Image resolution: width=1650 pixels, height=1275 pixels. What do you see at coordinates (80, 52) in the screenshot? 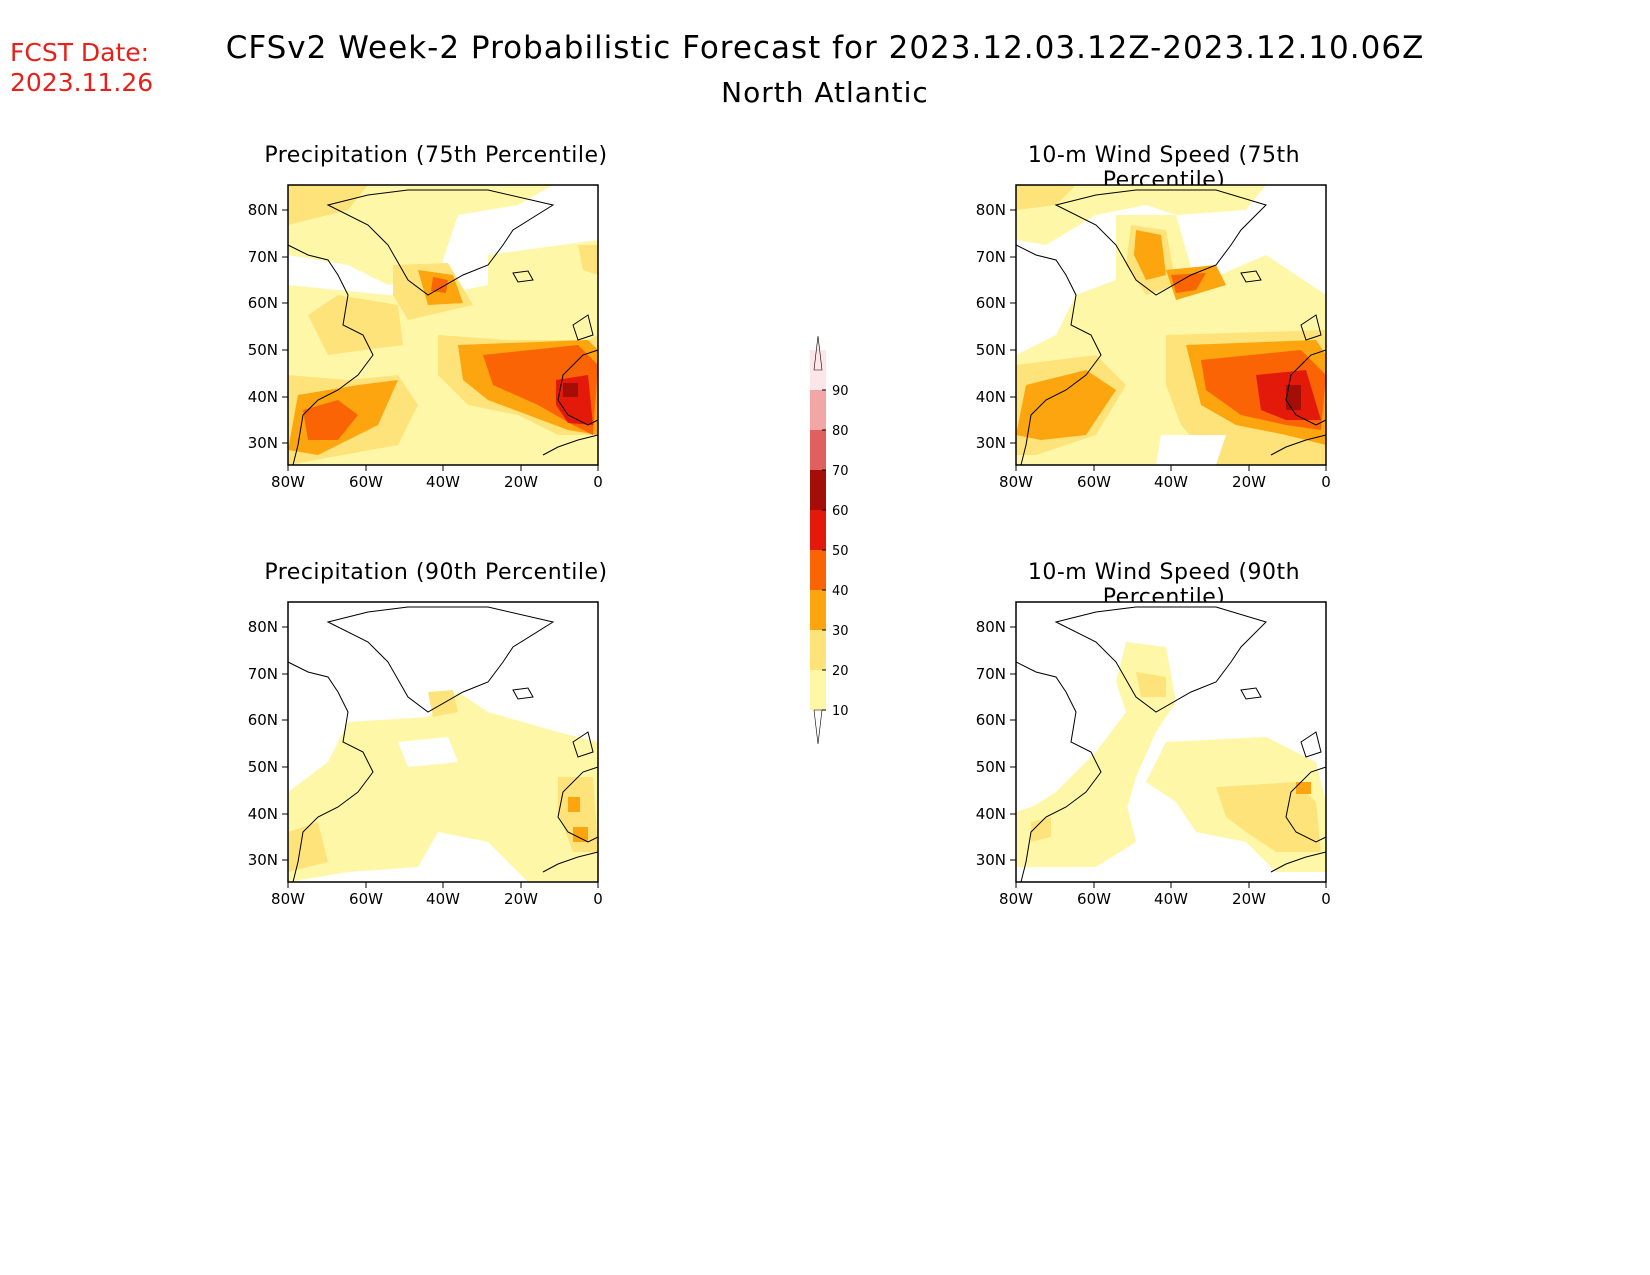
I see `fcst-date-label: FCST Date:` at bounding box center [80, 52].